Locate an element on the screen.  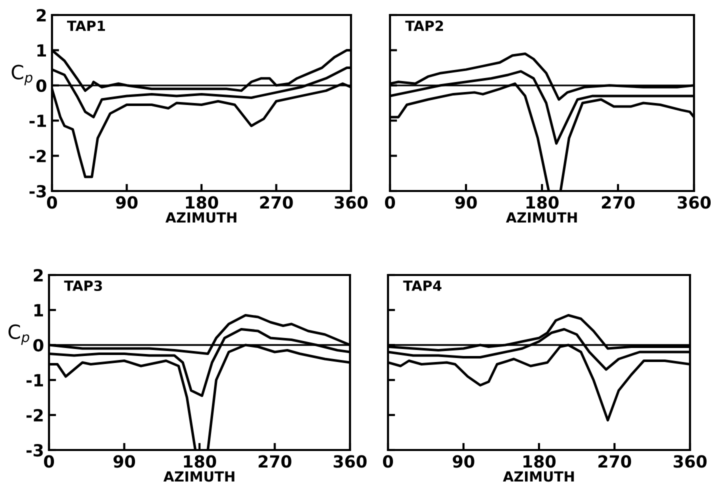
chart-title: TAP3 is located at coordinates (83, 285).